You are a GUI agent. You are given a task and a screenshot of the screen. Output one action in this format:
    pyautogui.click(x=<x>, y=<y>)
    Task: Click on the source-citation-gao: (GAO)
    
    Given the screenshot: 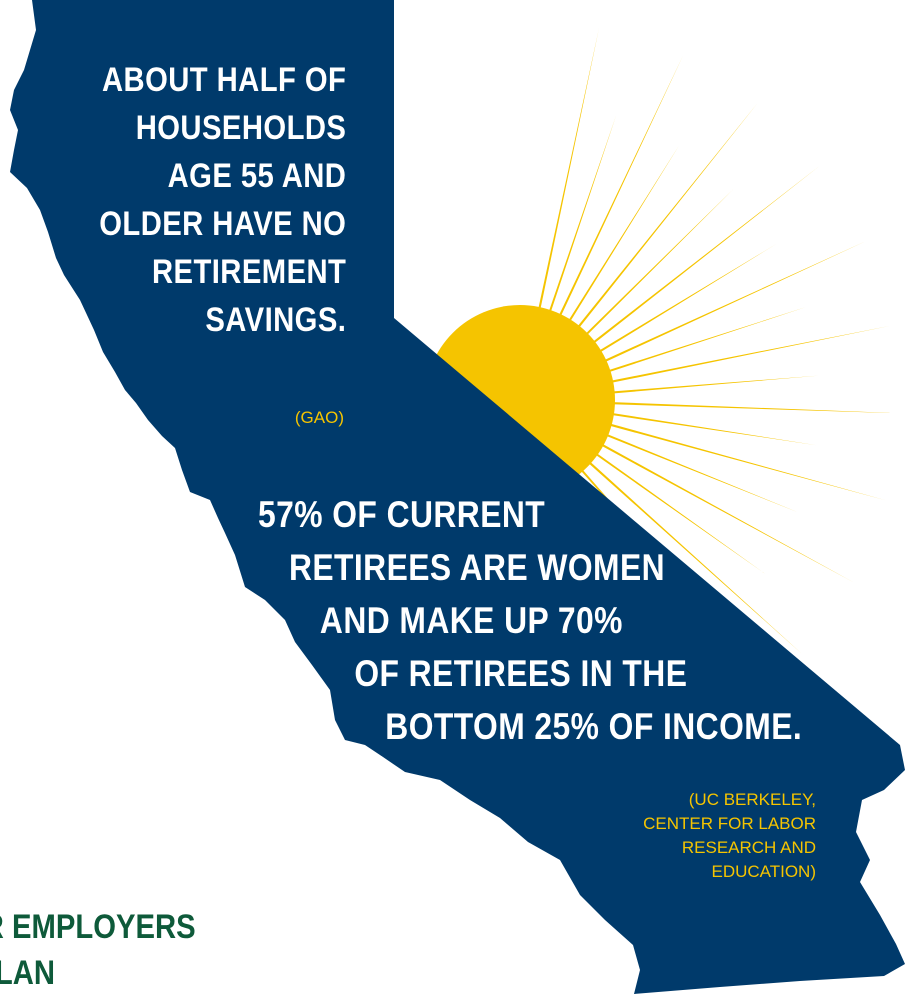 What is the action you would take?
    pyautogui.click(x=319, y=418)
    